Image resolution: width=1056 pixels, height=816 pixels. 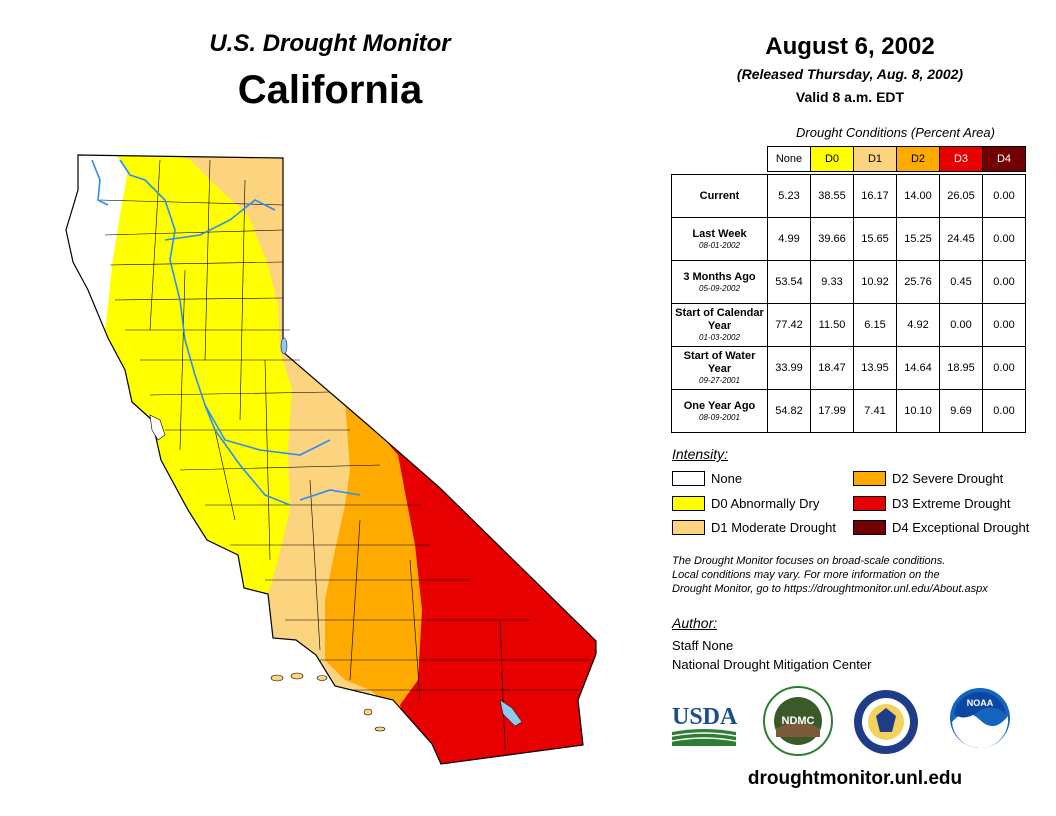 What do you see at coordinates (772, 664) in the screenshot?
I see `author-org: National Drought Mitigation Center` at bounding box center [772, 664].